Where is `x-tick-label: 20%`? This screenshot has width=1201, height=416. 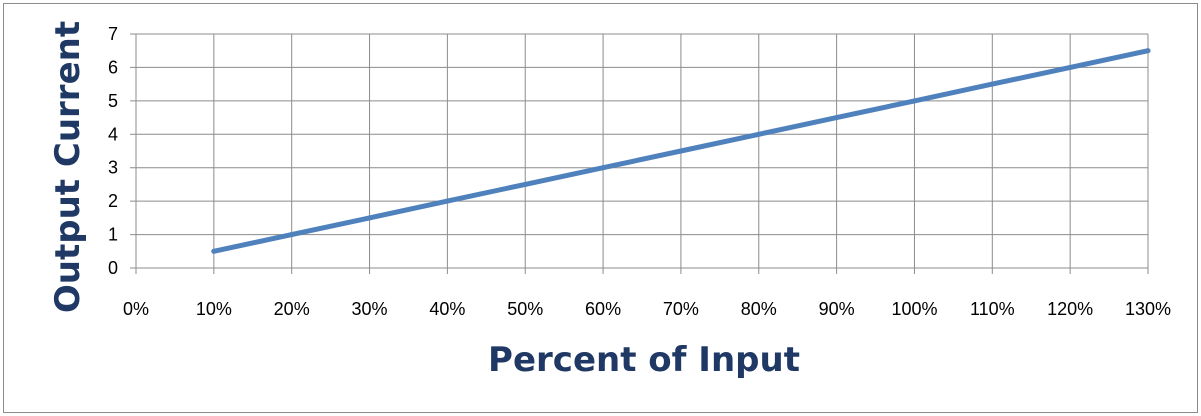 x-tick-label: 20% is located at coordinates (292, 309).